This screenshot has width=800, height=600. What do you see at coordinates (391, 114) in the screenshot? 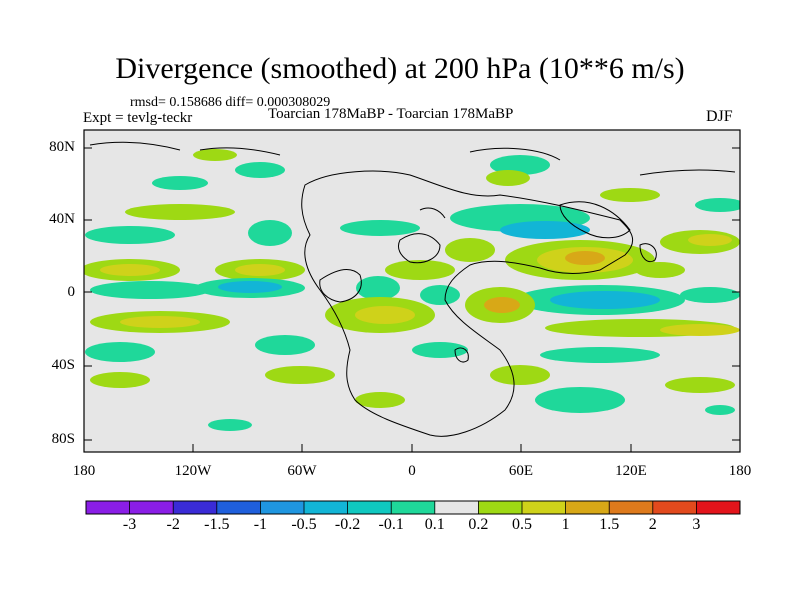
I see `comparison-label: Toarcian 178MaBP - Toarcian 178MaBP` at bounding box center [391, 114].